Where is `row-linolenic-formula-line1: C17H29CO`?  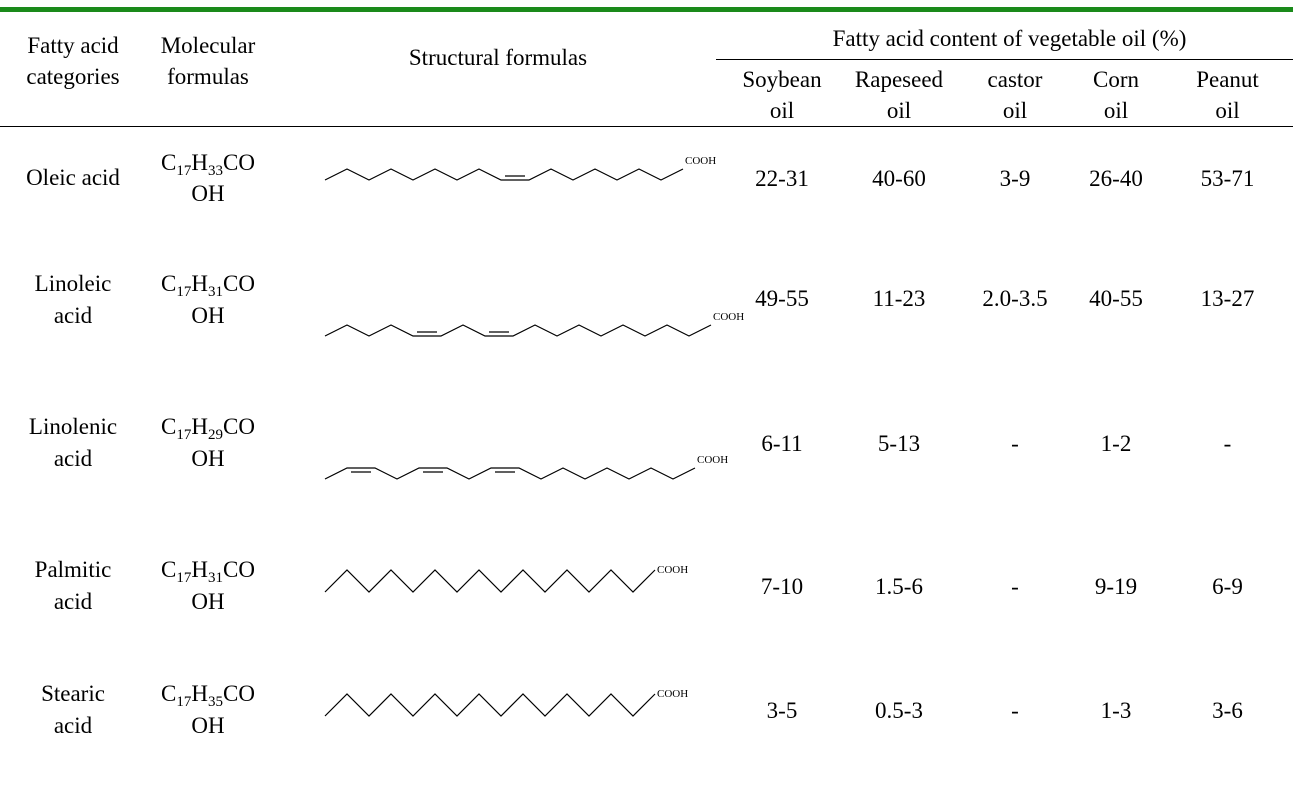
row-linolenic-formula-line1: C17H29CO is located at coordinates (208, 428).